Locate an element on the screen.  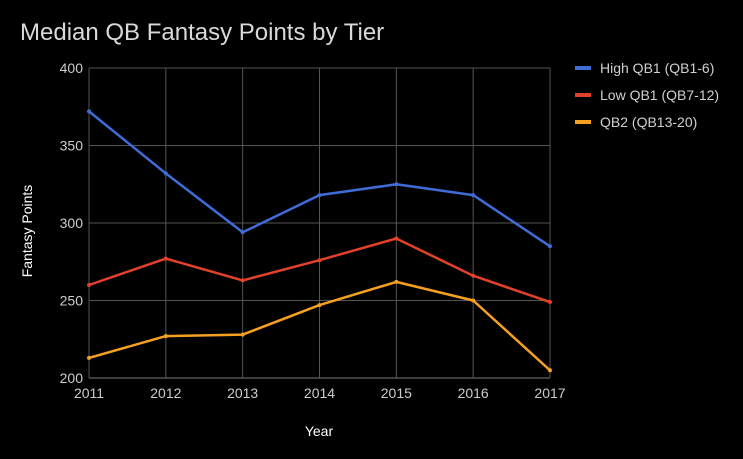
y-tick-label: 400 is located at coordinates (72, 68).